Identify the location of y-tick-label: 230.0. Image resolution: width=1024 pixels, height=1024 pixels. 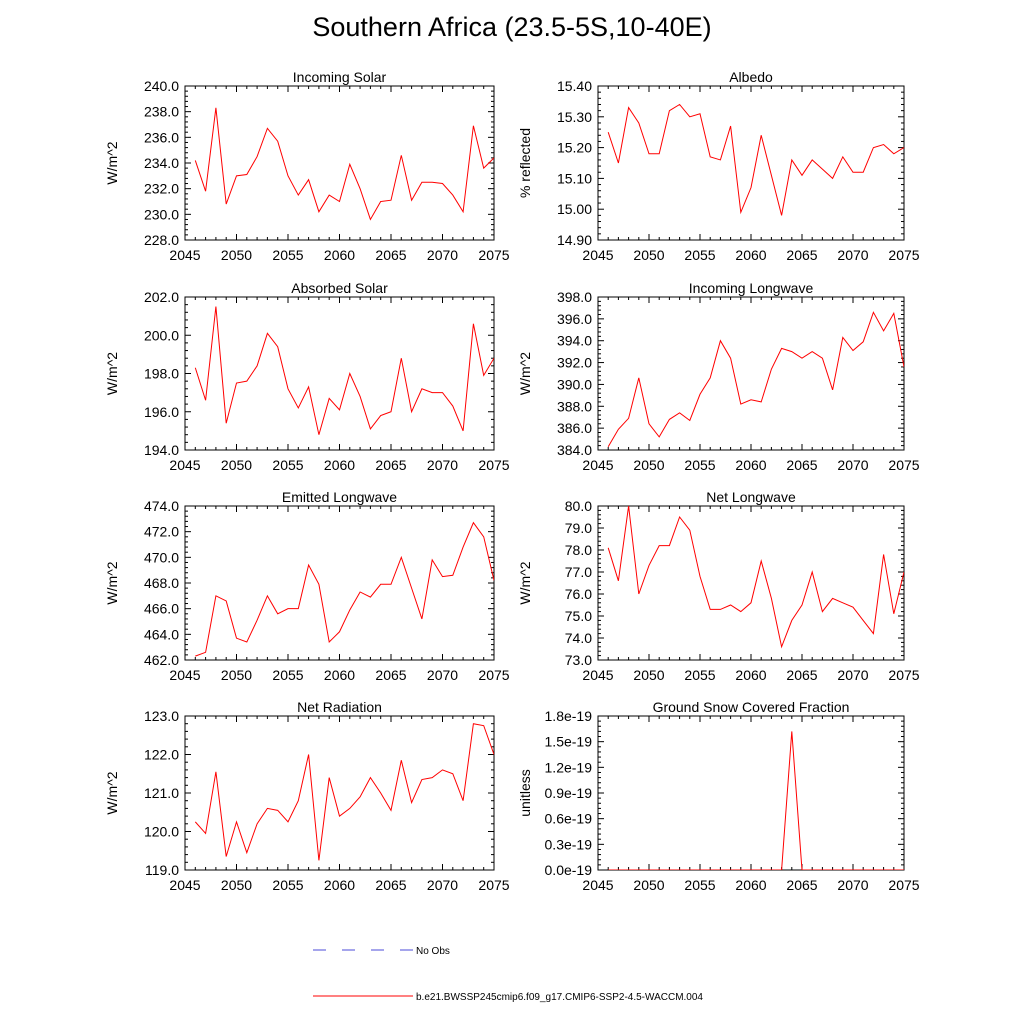
(161, 214).